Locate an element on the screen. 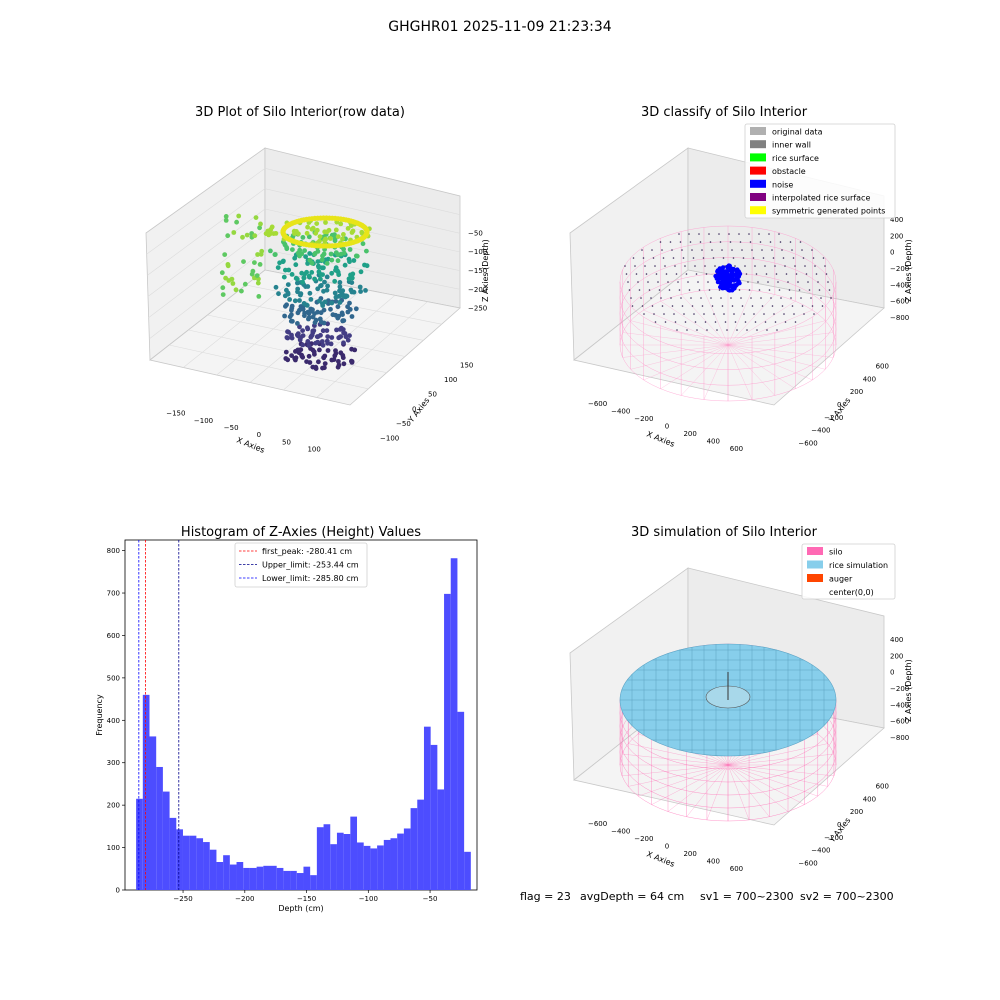  footer-flag: flag = 23 is located at coordinates (545, 896).